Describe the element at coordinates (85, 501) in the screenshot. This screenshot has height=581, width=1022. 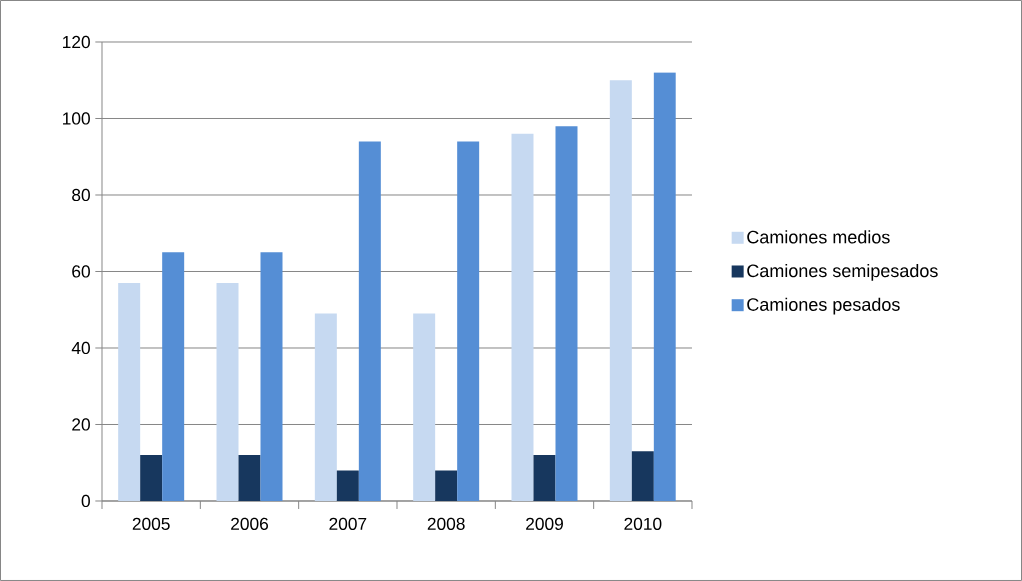
I see `y-tick-label: 0` at that location.